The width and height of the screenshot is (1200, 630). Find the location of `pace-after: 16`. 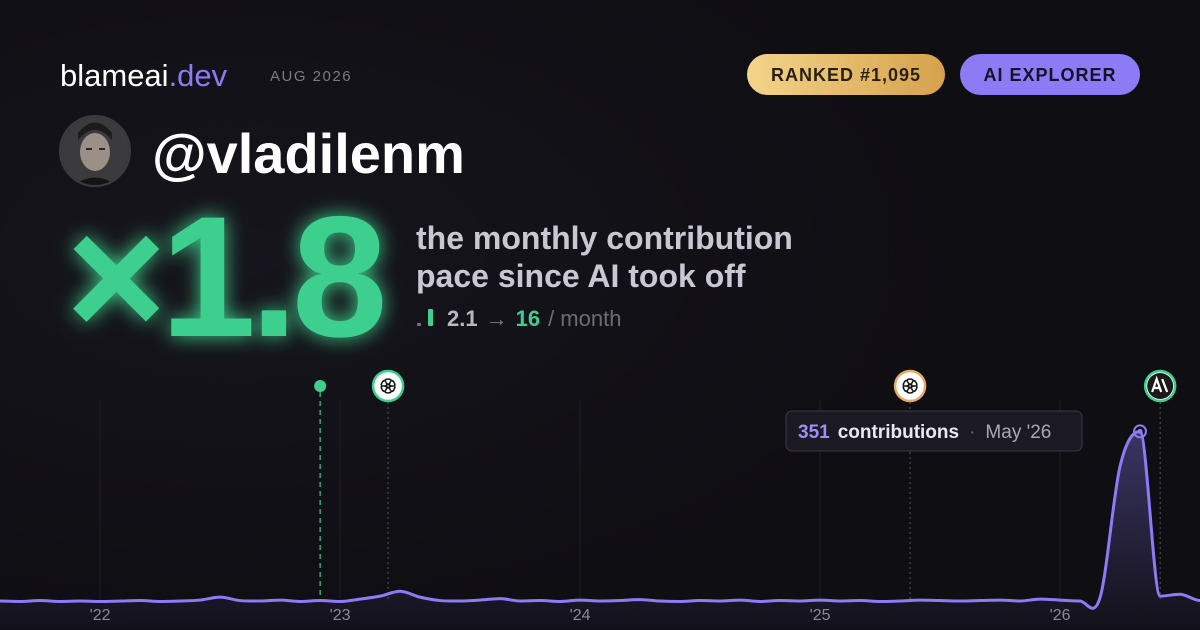

pace-after: 16 is located at coordinates (528, 318).